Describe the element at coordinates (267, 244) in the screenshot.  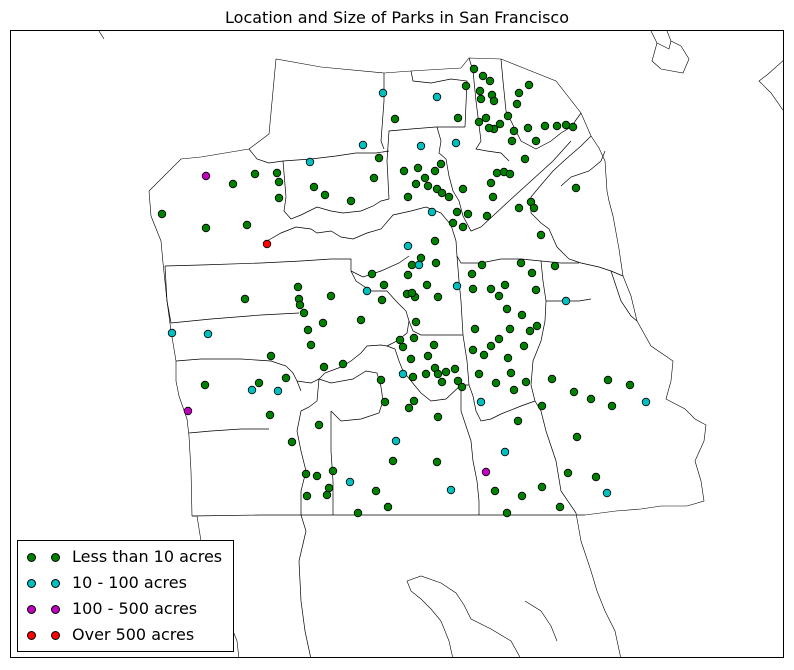
I see `park-marker-over-500-acres` at that location.